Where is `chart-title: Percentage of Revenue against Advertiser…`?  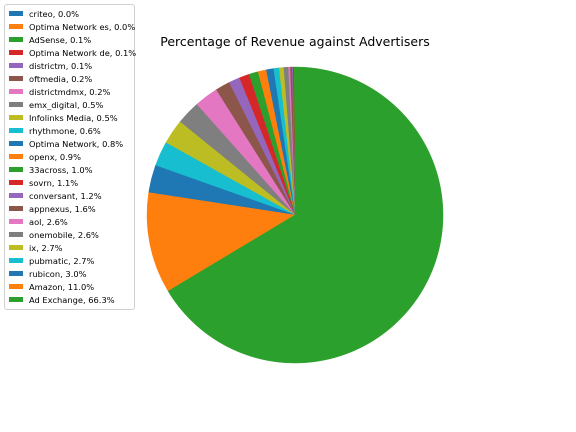 chart-title: Percentage of Revenue against Advertiser… is located at coordinates (295, 41).